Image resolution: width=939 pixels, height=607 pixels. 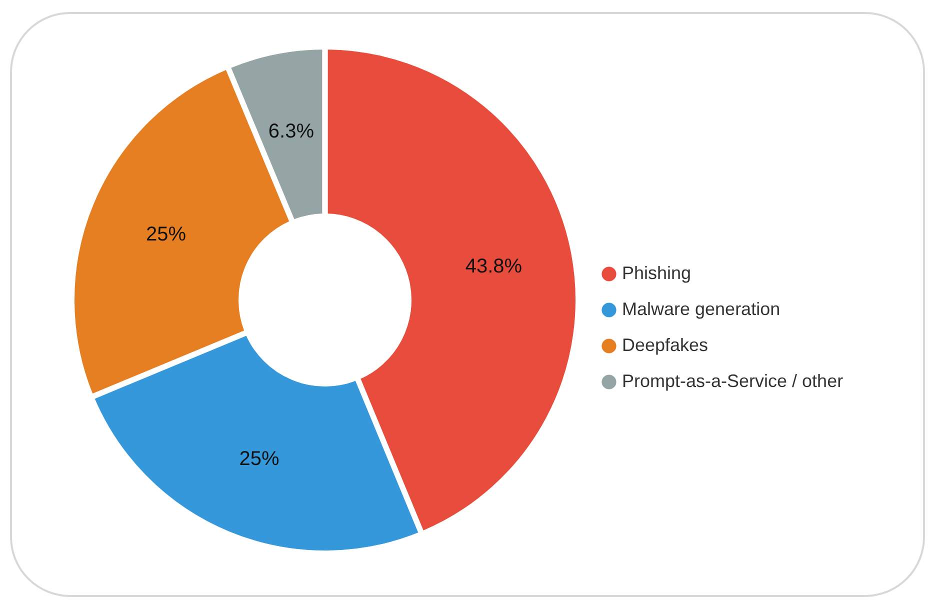 I want to click on legend-label: Malware generation, so click(x=701, y=309).